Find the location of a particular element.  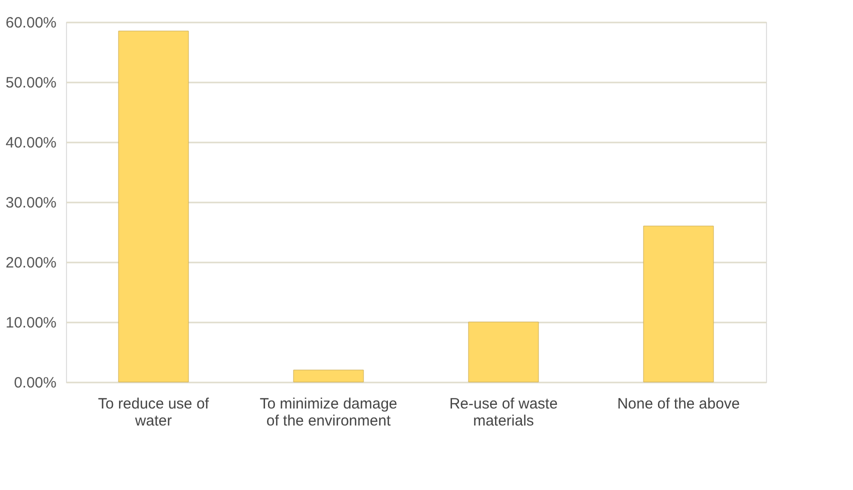

y-tick-label: 0.00% is located at coordinates (35, 383).